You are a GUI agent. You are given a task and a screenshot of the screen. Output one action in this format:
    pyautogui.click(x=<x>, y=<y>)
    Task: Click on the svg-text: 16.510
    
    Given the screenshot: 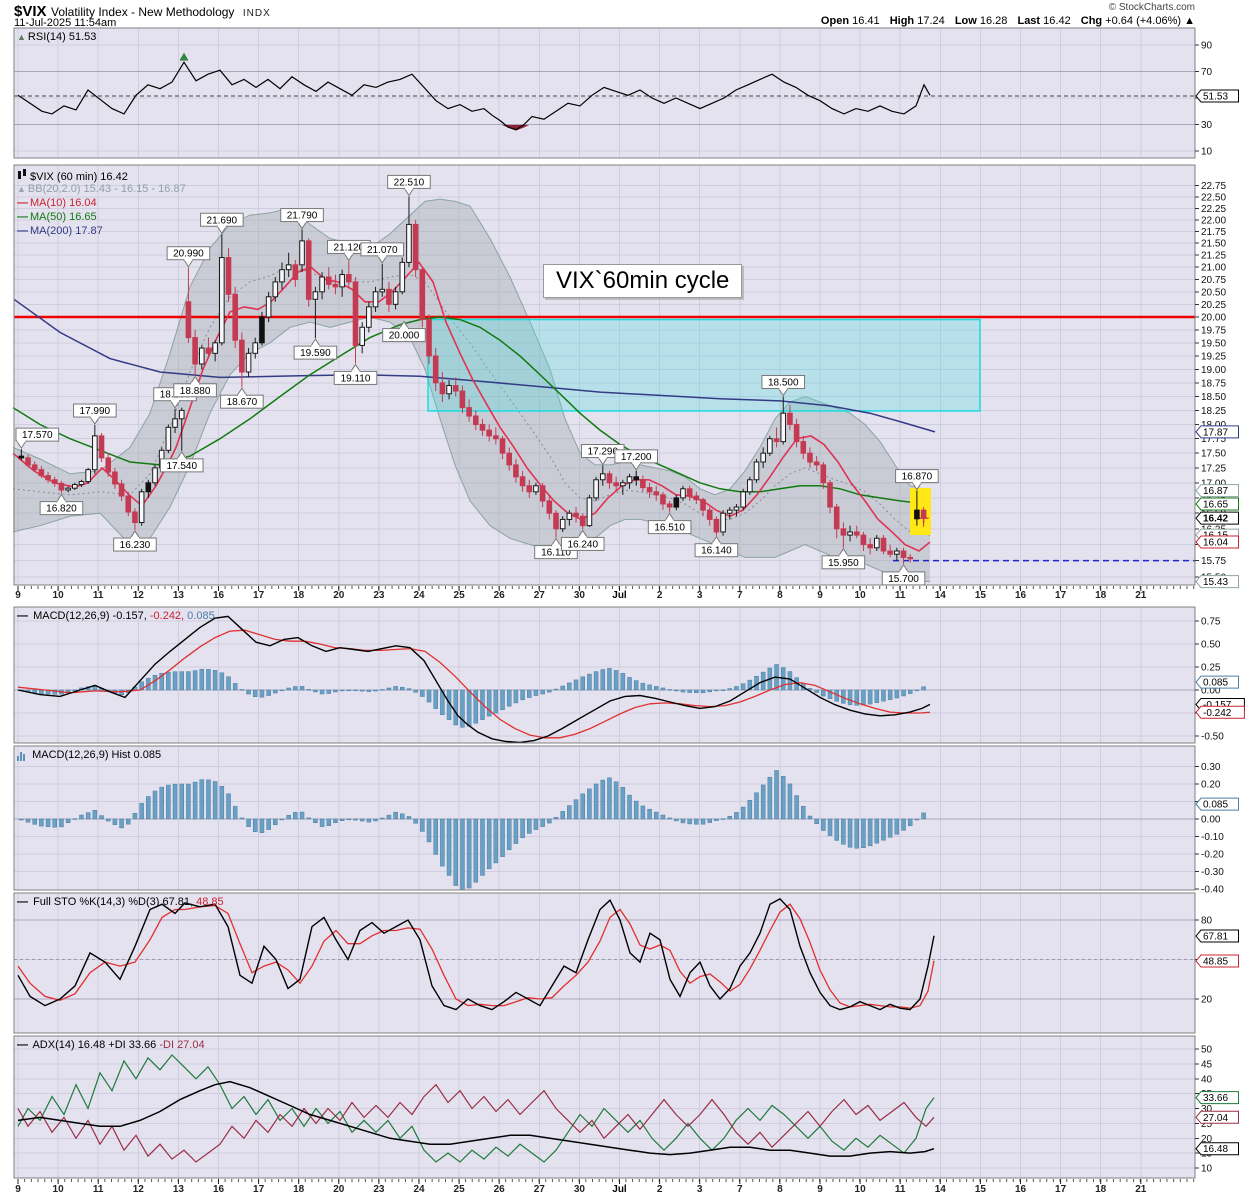 What is the action you would take?
    pyautogui.click(x=669, y=528)
    